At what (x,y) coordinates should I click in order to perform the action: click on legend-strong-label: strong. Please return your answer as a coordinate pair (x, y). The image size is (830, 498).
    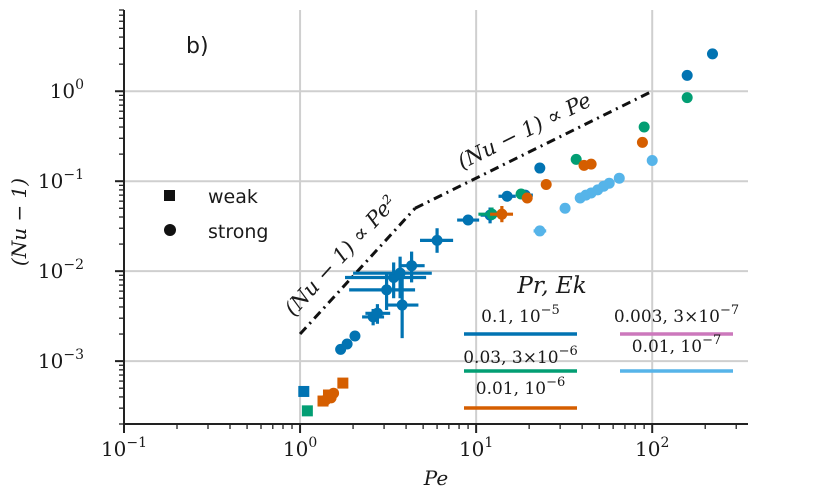
    Looking at the image, I should click on (238, 232).